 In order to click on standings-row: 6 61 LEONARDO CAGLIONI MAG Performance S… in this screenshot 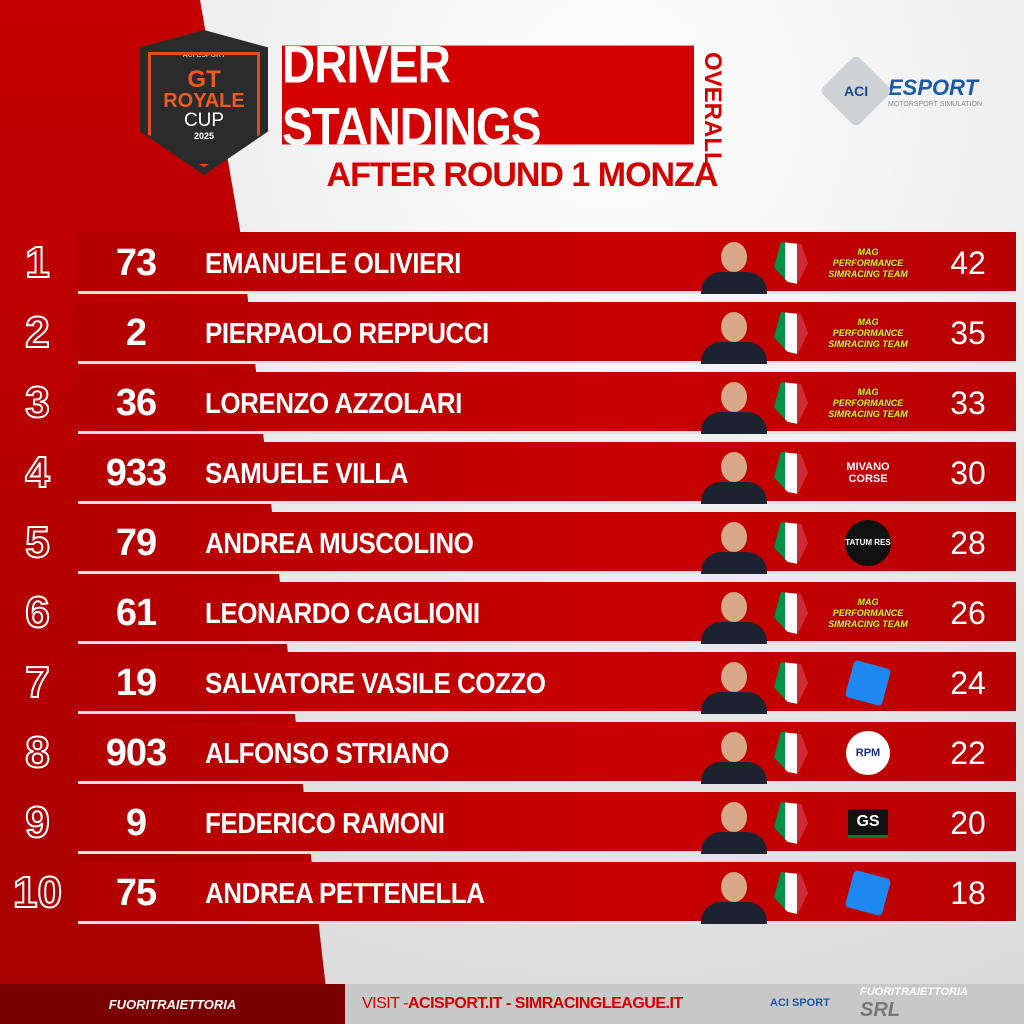, I will do `click(512, 613)`.